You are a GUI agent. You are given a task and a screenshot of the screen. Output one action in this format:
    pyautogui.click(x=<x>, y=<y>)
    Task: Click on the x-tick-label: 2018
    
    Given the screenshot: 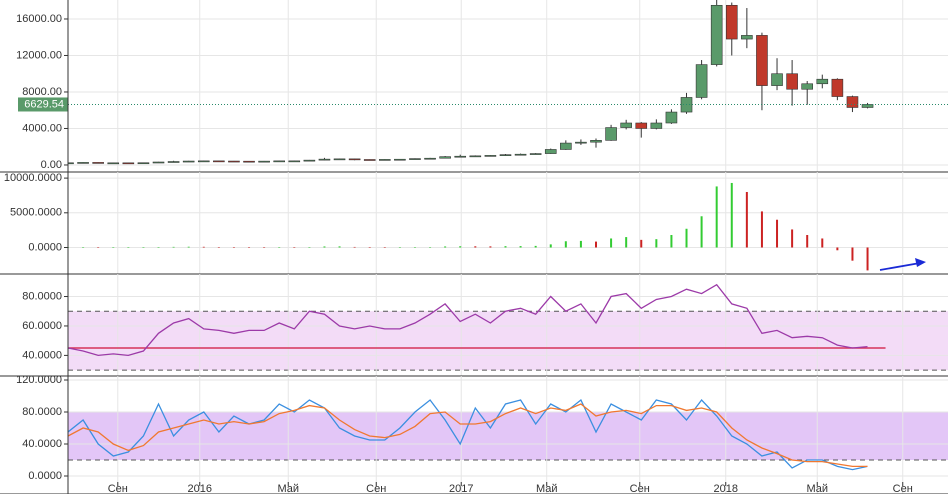 What is the action you would take?
    pyautogui.click(x=725, y=488)
    